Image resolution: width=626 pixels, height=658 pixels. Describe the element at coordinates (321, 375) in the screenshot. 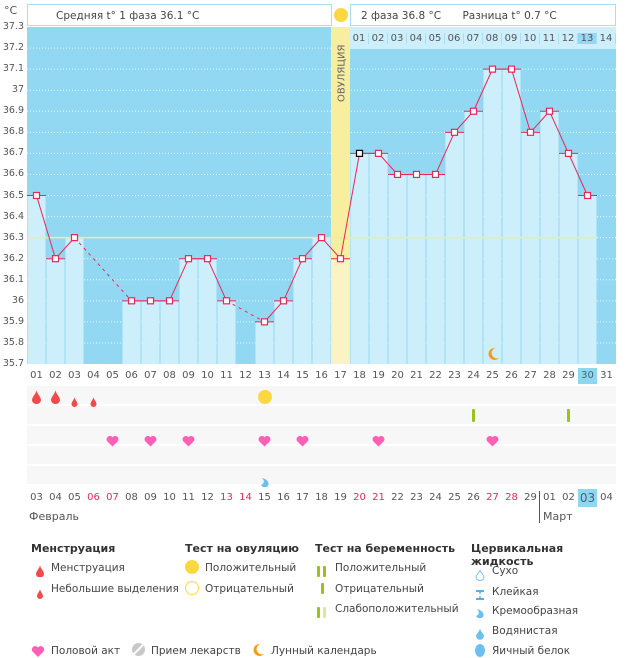

I see `cycle-day-label: 16` at that location.